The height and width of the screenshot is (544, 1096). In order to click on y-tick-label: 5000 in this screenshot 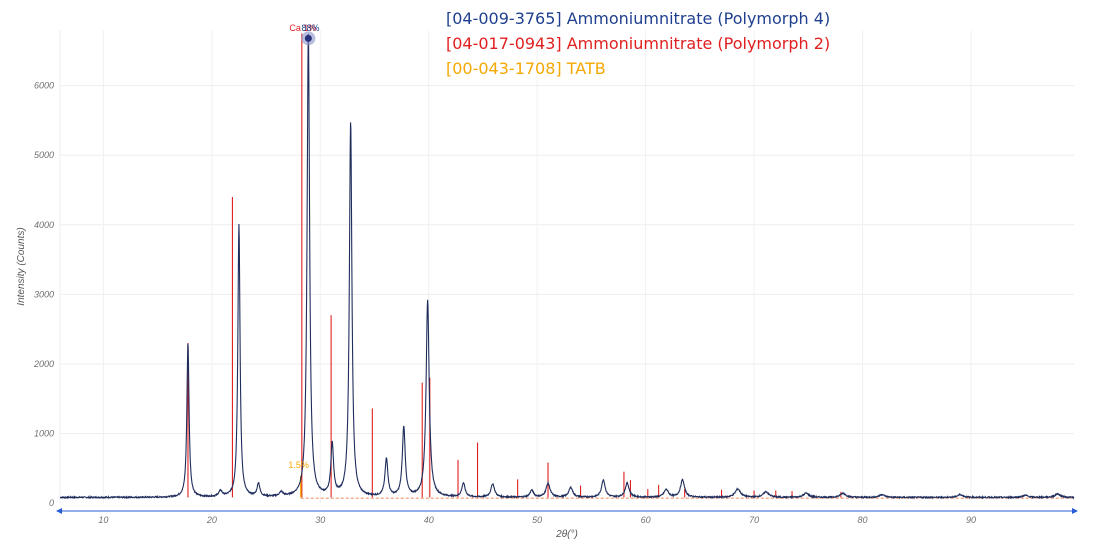, I will do `click(44, 155)`.